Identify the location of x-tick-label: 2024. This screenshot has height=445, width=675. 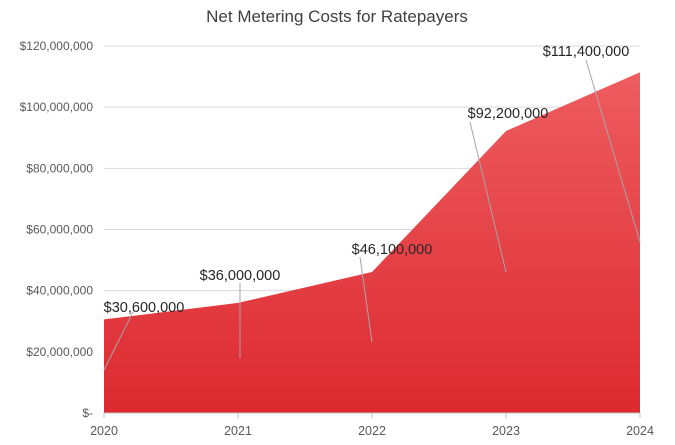
(640, 431).